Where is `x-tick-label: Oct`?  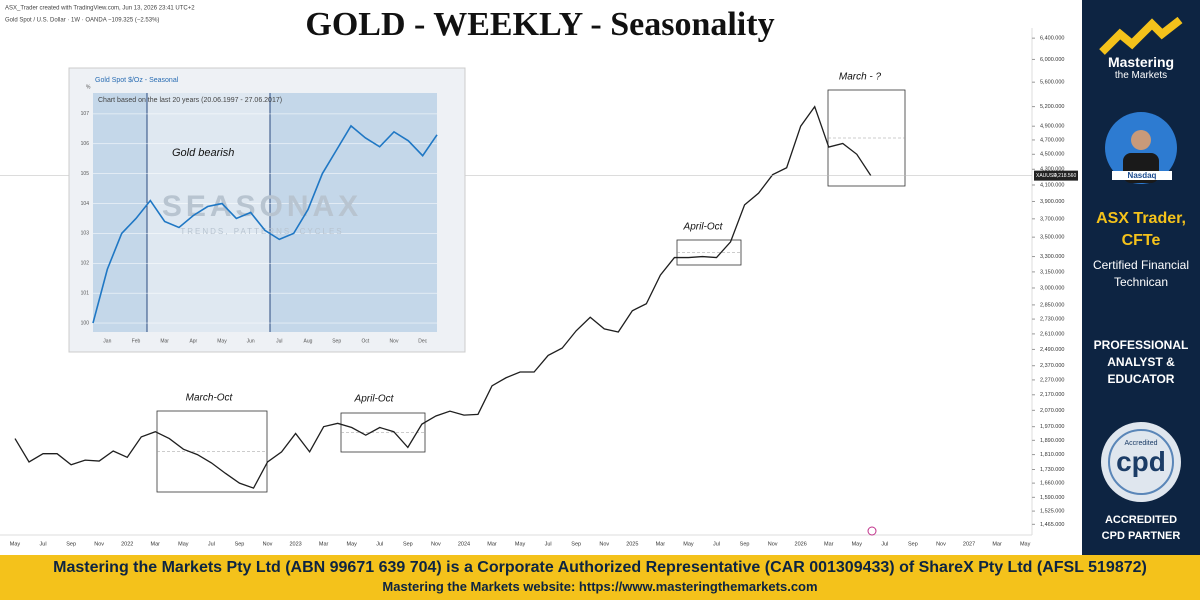 x-tick-label: Oct is located at coordinates (365, 341).